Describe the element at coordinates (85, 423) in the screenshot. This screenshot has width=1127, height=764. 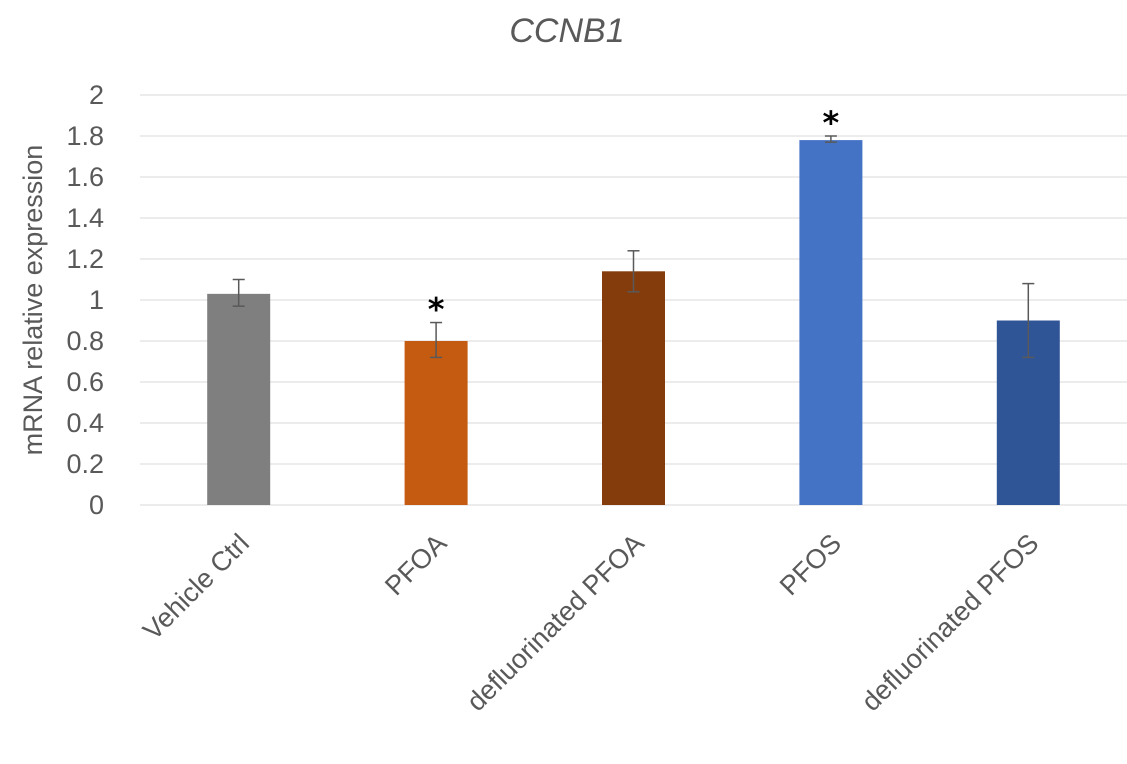
I see `y-tick-label: 0.4` at that location.